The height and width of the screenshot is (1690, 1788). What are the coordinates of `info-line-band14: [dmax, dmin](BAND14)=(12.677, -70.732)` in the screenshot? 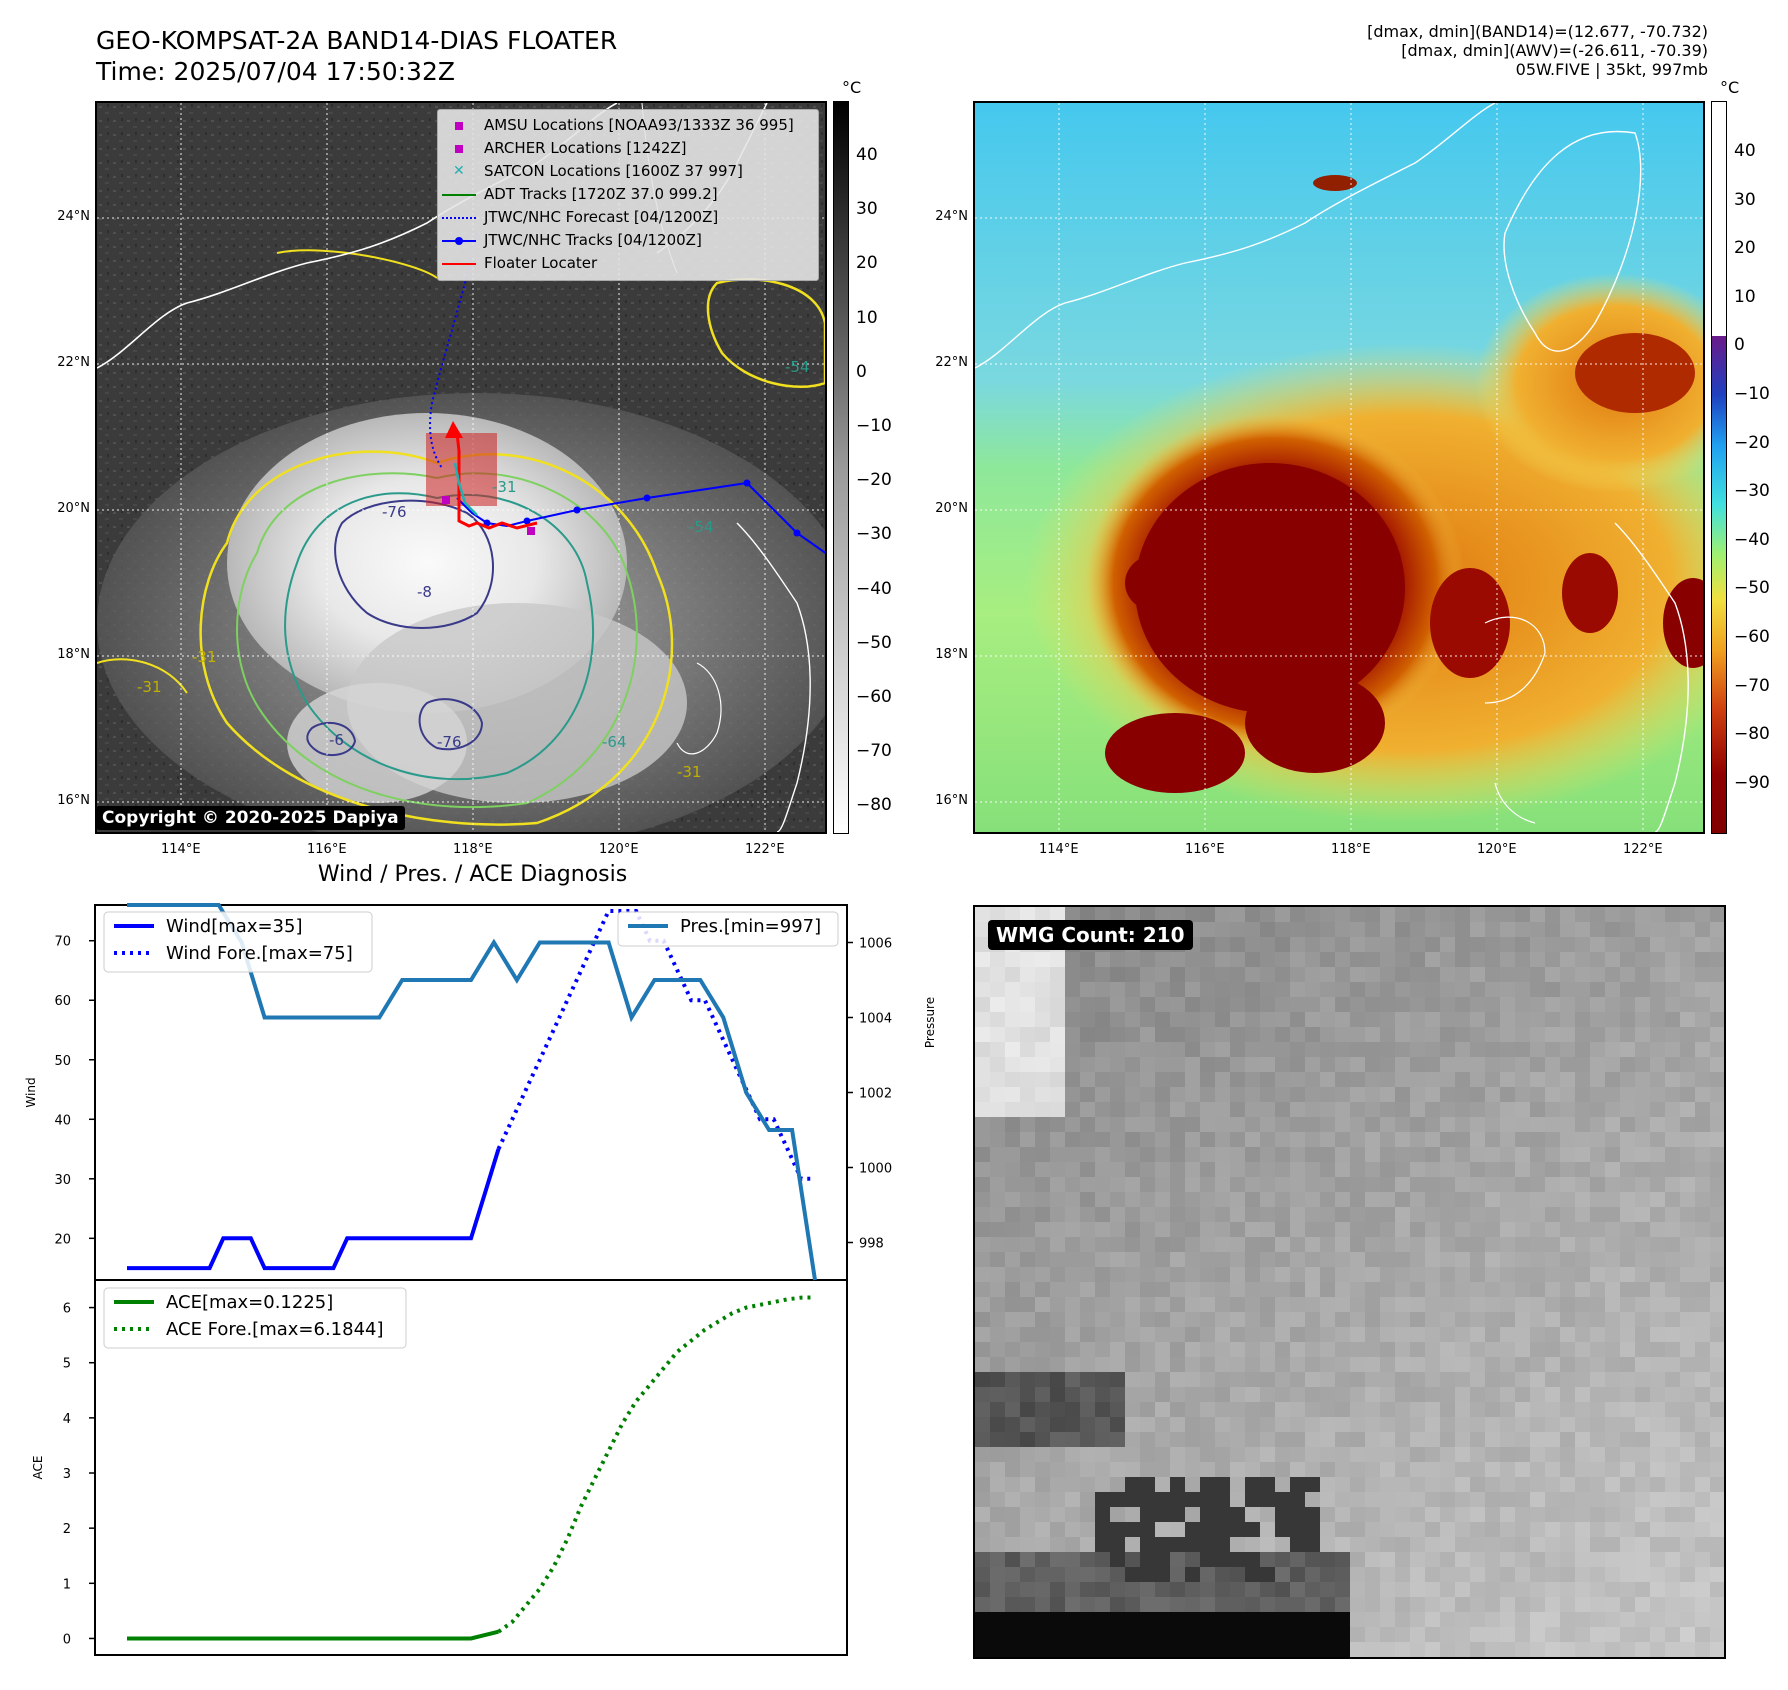 It's located at (1537, 31).